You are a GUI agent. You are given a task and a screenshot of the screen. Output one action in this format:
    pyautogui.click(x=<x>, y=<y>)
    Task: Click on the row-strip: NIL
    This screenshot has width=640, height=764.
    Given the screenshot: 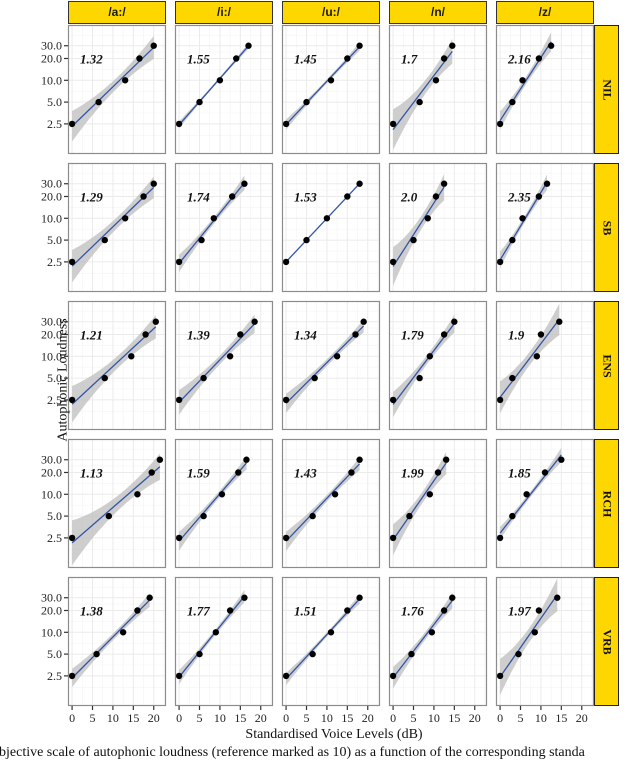 What is the action you would take?
    pyautogui.click(x=606, y=89)
    